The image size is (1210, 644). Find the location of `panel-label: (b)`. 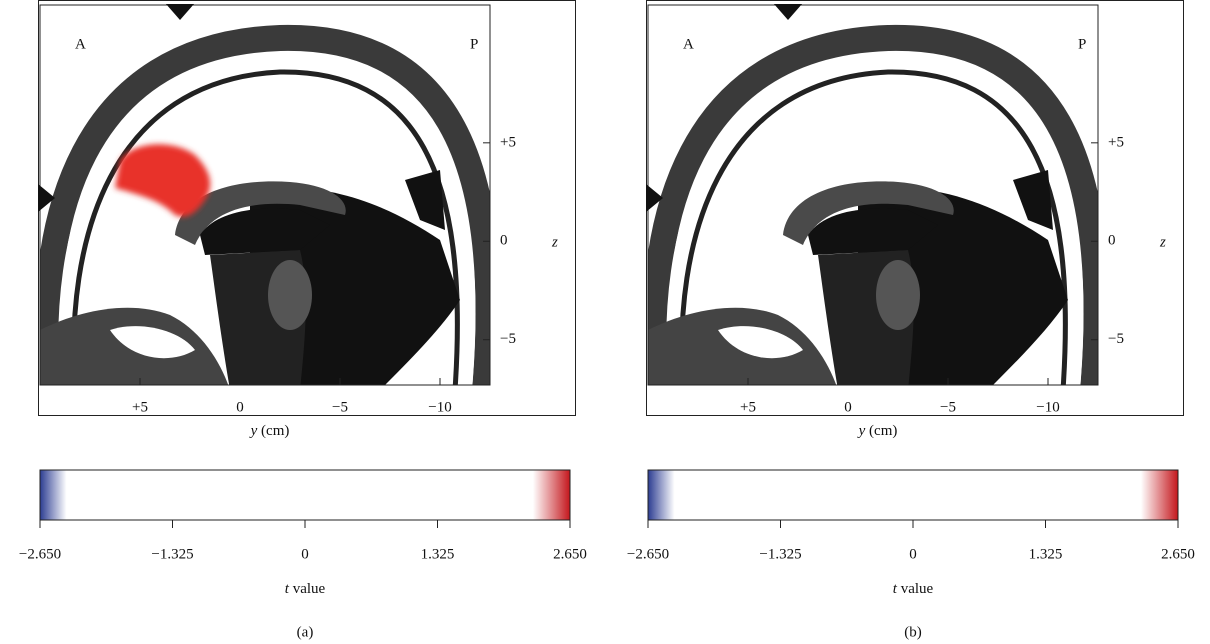

panel-label: (b) is located at coordinates (913, 632).